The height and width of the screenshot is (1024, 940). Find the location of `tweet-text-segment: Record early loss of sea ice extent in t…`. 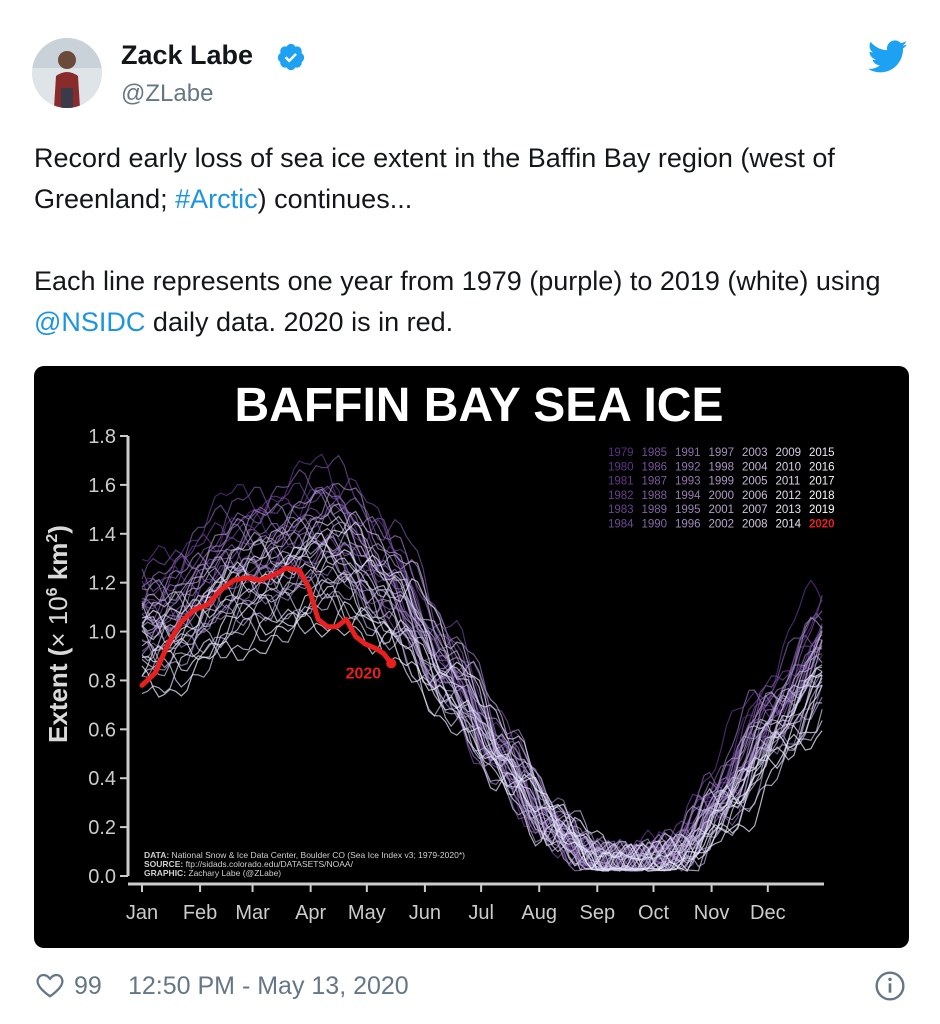

tweet-text-segment: Record early loss of sea ice extent in t… is located at coordinates (434, 178).